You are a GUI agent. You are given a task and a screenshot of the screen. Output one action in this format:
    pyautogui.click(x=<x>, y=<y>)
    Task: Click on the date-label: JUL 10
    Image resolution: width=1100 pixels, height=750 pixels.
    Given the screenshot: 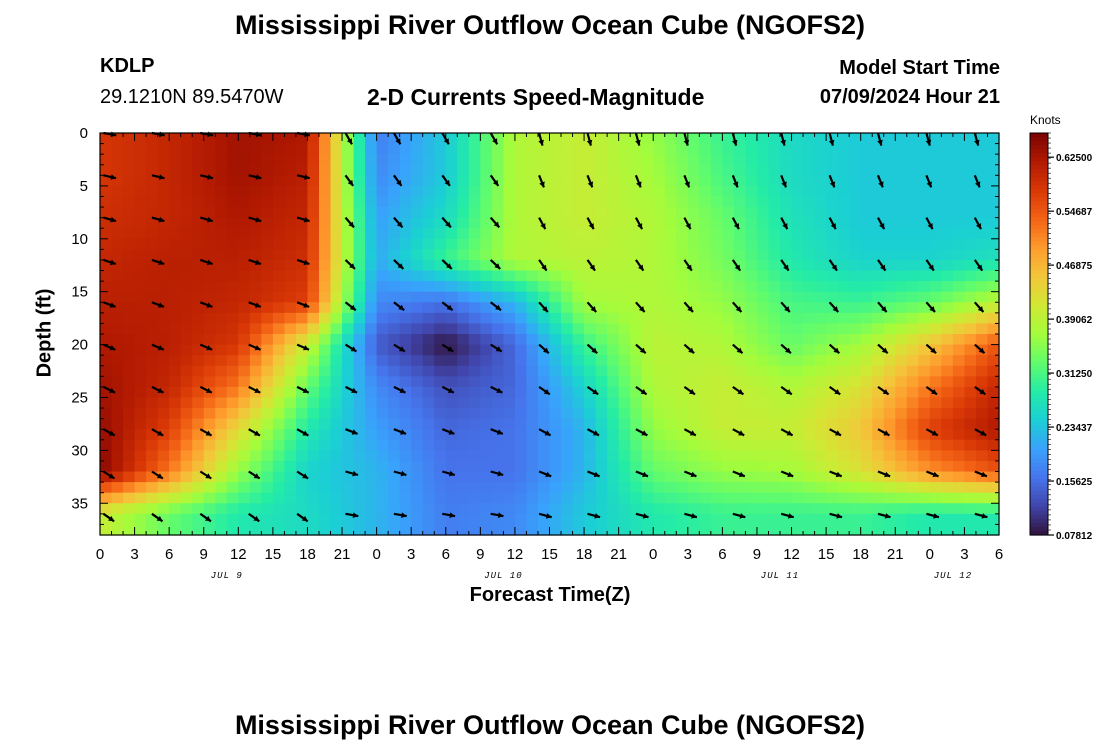 What is the action you would take?
    pyautogui.click(x=503, y=576)
    